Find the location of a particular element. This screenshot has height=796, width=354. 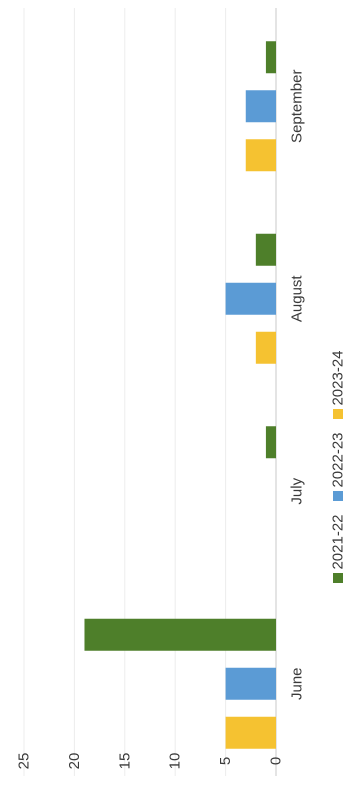

legend: 2021-22 2022-23 2023-24 is located at coordinates (338, 466).